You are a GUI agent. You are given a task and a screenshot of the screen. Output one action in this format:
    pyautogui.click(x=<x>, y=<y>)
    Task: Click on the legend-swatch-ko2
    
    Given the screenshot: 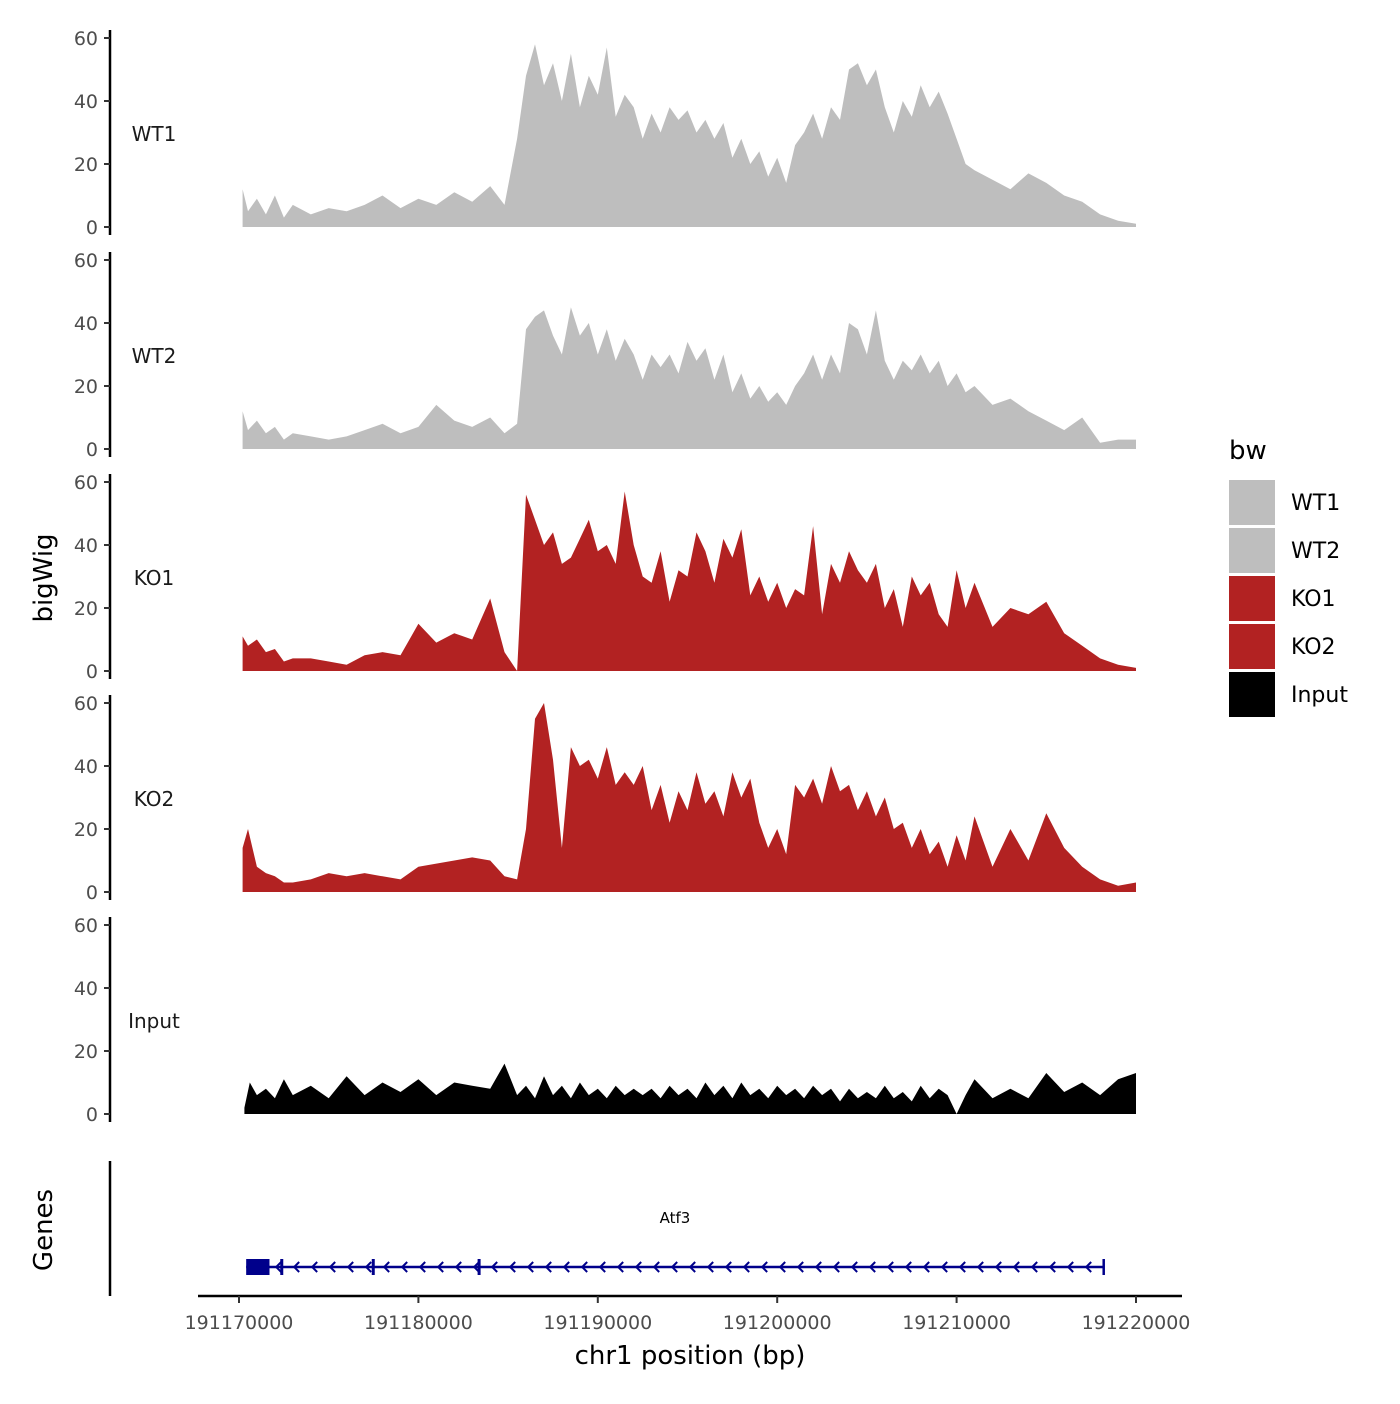 What is the action you would take?
    pyautogui.click(x=1252, y=646)
    